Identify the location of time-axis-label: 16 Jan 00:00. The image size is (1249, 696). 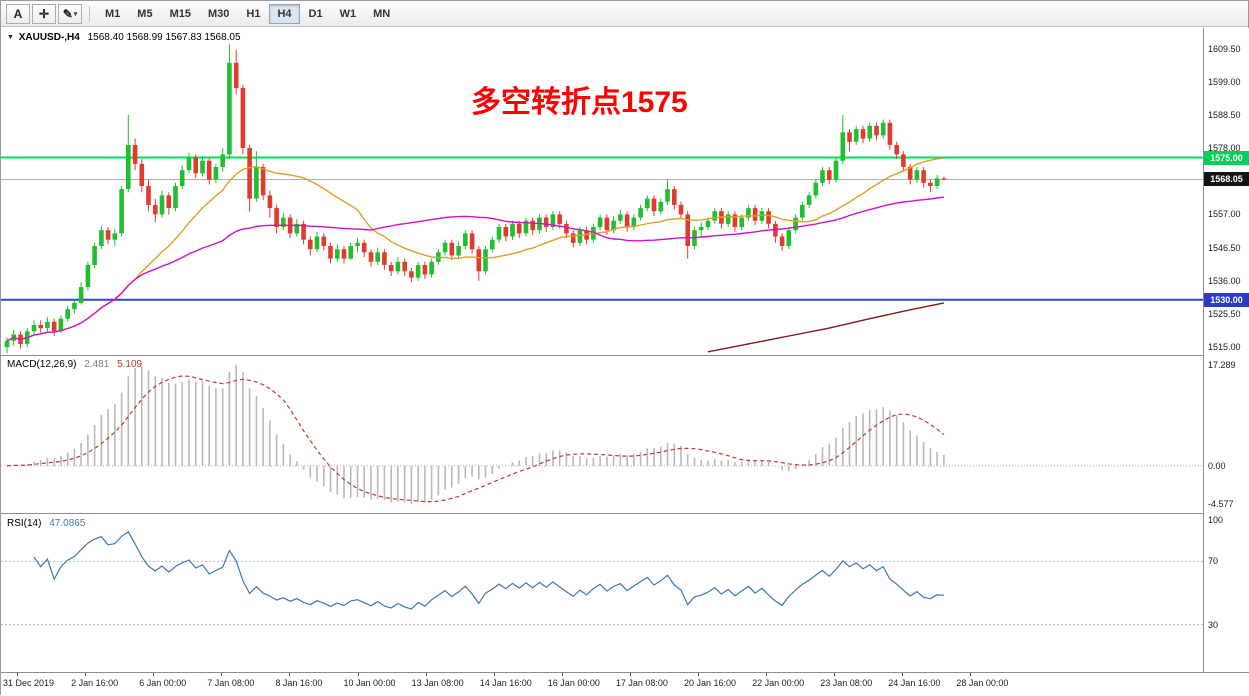
(573, 683).